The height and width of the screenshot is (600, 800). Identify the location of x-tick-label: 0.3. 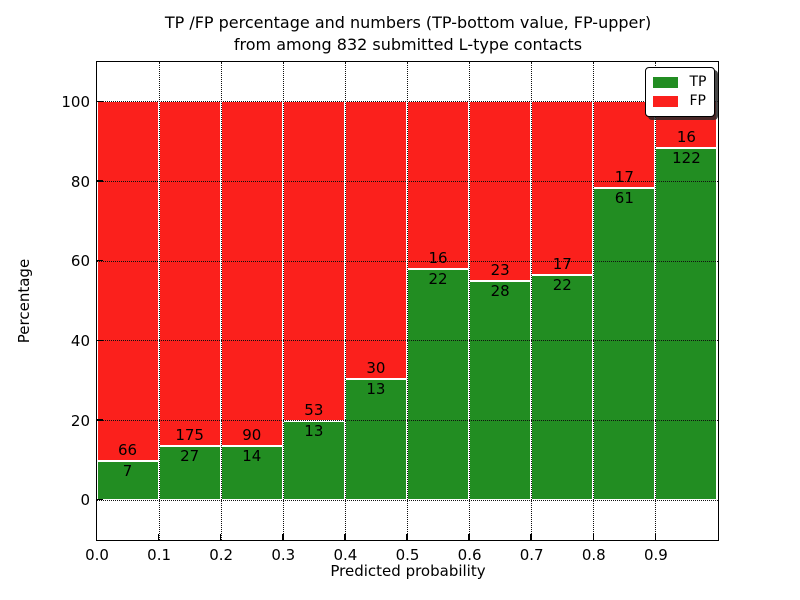
(283, 555).